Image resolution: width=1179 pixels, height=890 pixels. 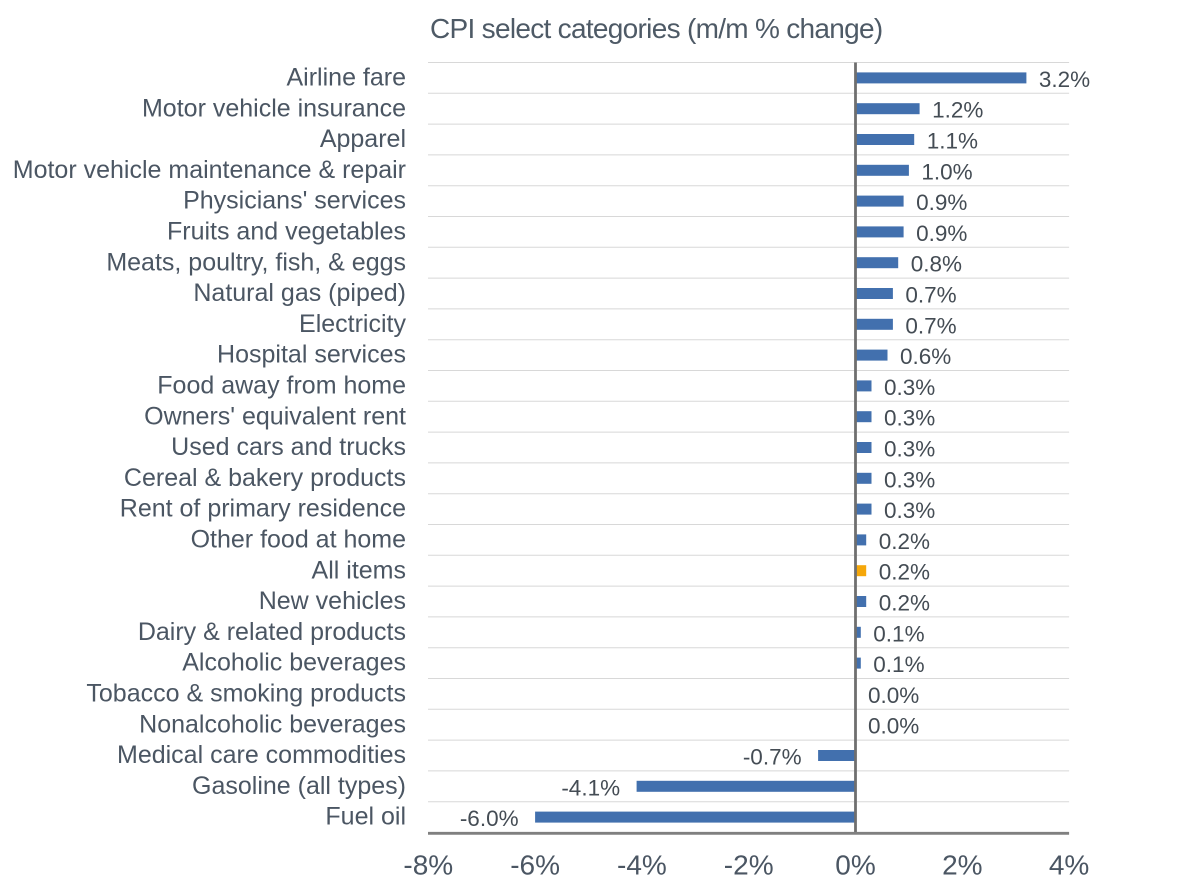 I want to click on svg-text: Meats, poultry, fish, & eggs, so click(x=256, y=262).